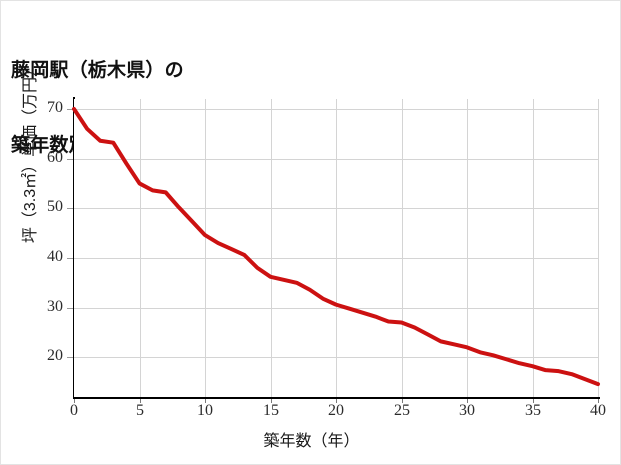 The image size is (621, 465). I want to click on y-tick-label: 60, so click(55, 157).